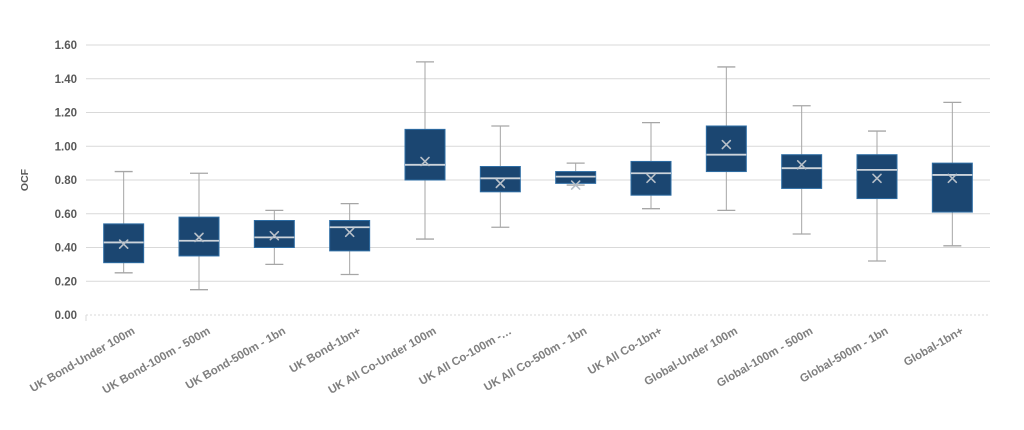  Describe the element at coordinates (25, 179) in the screenshot. I see `y-axis-title: OCF` at that location.